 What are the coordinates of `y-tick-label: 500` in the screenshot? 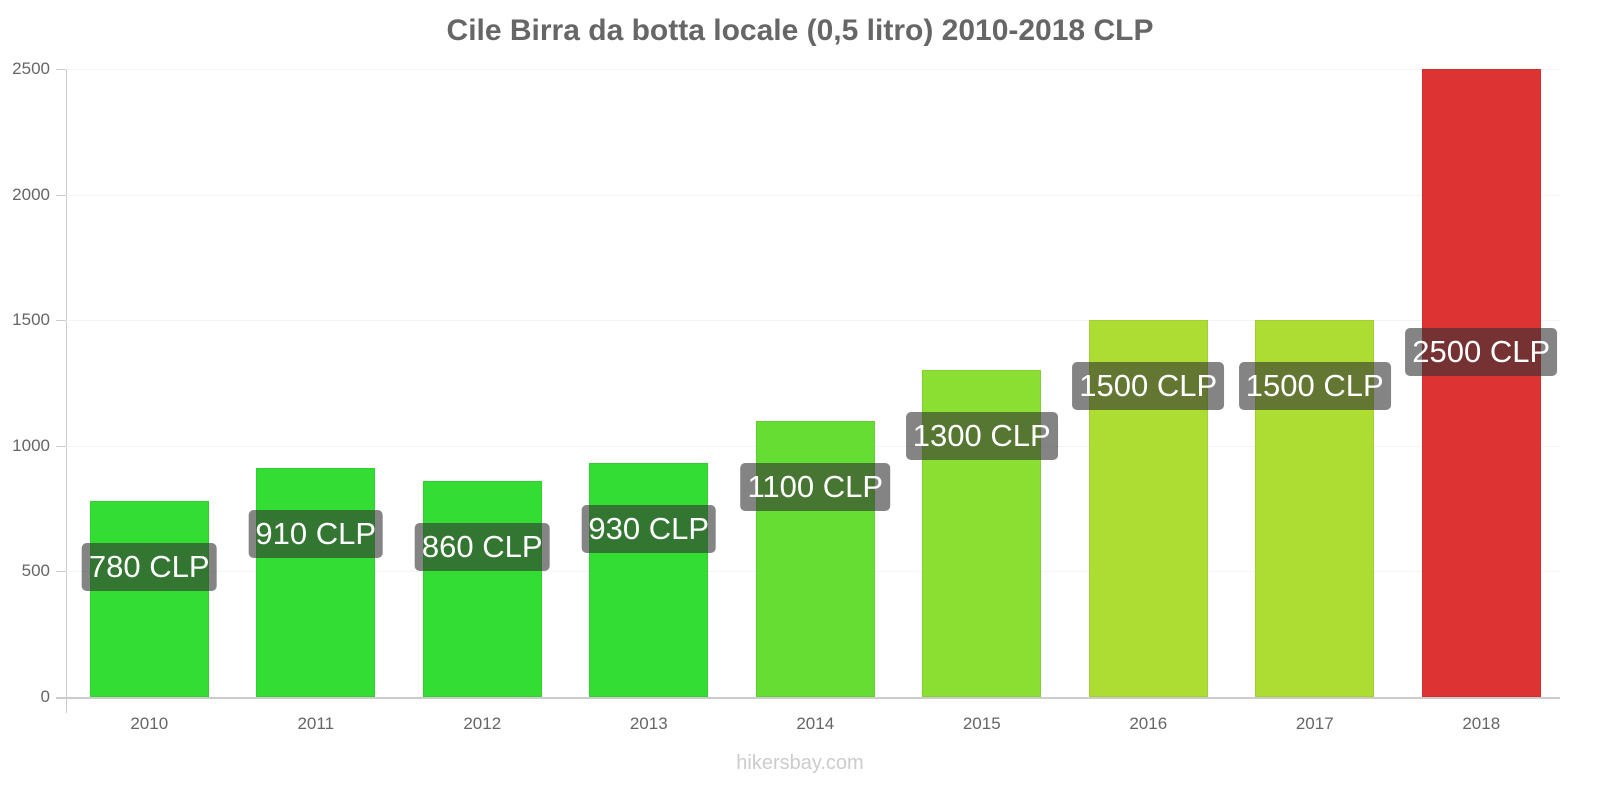 It's located at (35, 571).